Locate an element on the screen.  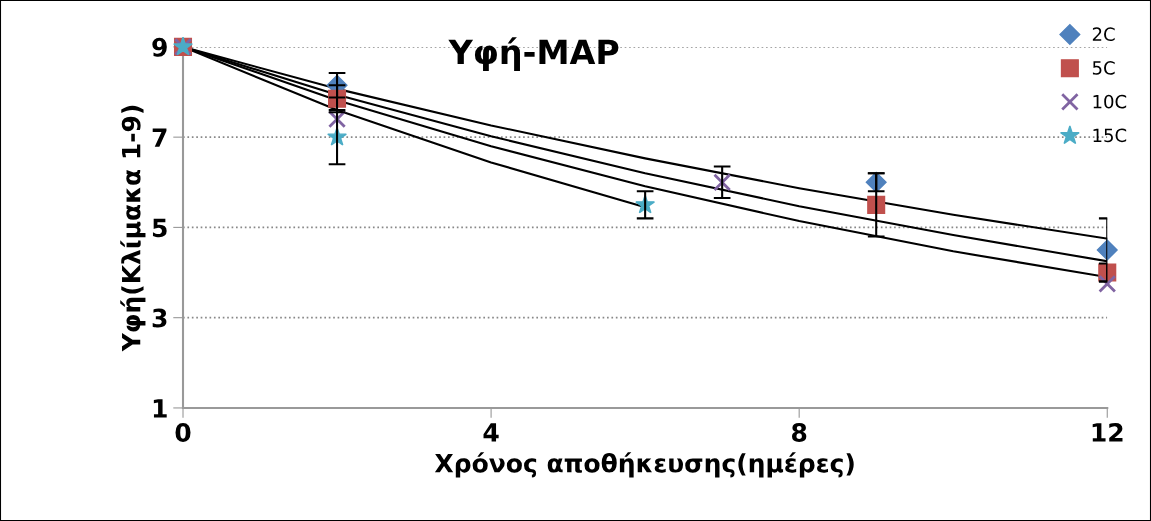
y-axis-title: Υφή(Κλίμακα 1-9) is located at coordinates (133, 228).